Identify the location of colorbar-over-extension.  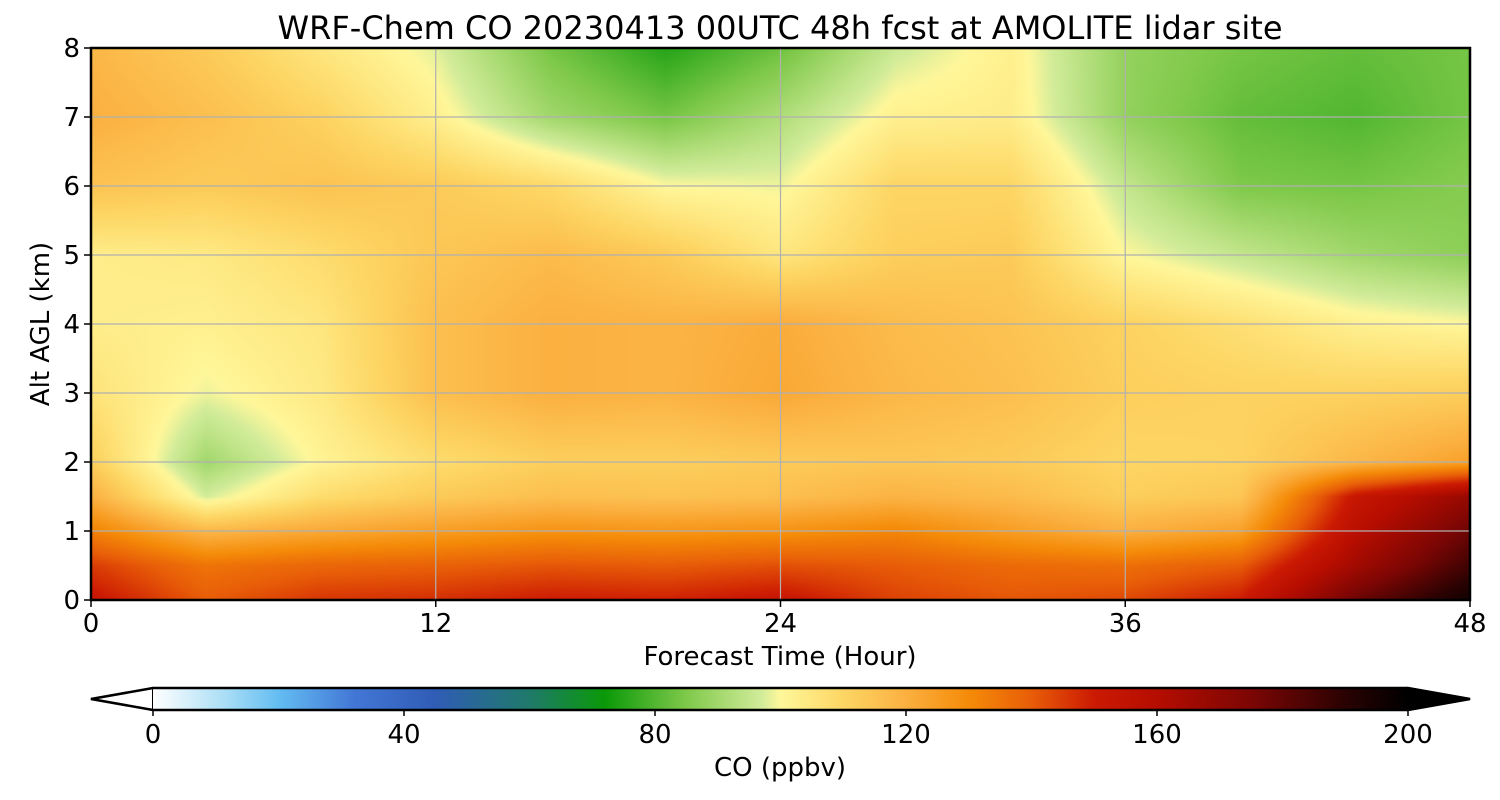
(1439, 699).